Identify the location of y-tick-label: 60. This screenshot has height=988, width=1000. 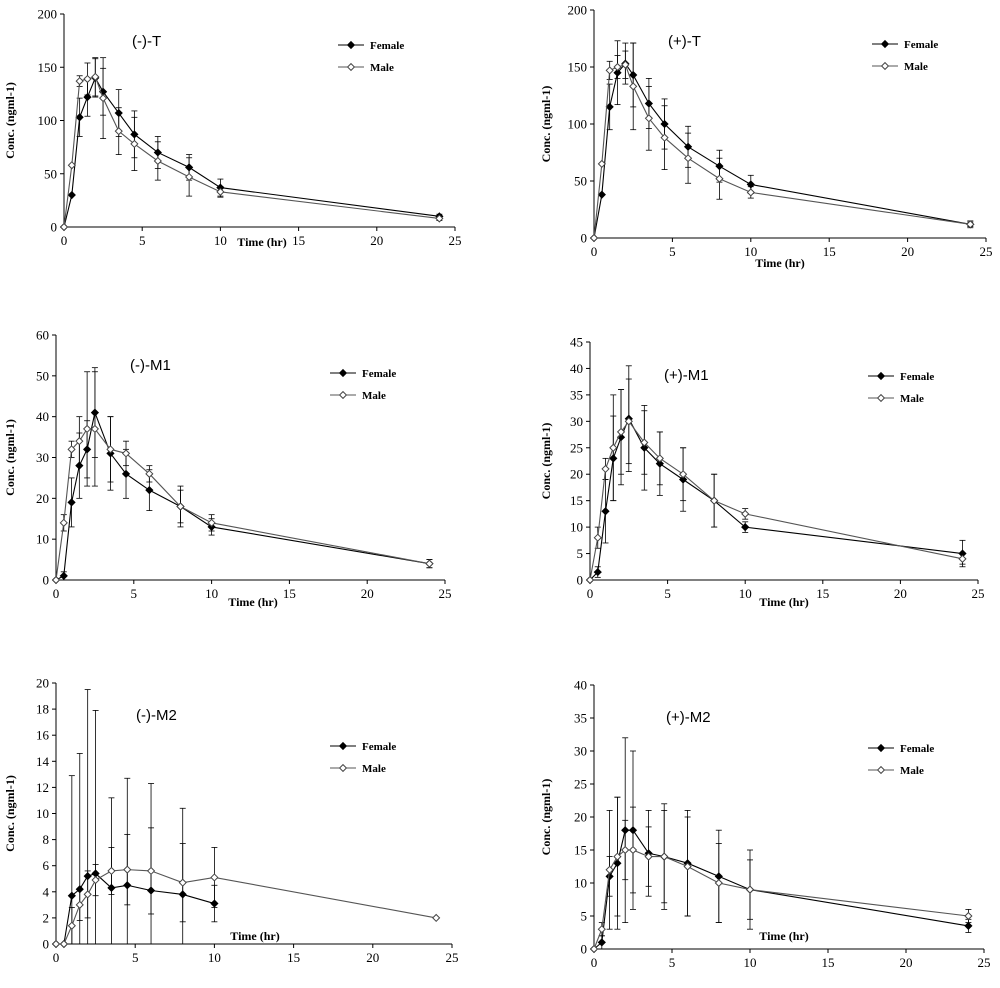
(42, 335).